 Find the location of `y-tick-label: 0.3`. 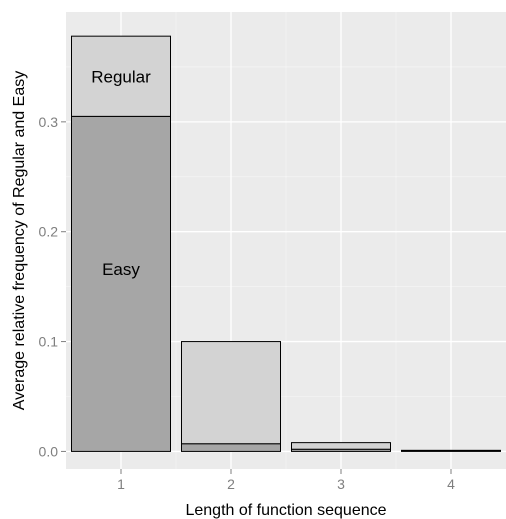

y-tick-label: 0.3 is located at coordinates (49, 122).